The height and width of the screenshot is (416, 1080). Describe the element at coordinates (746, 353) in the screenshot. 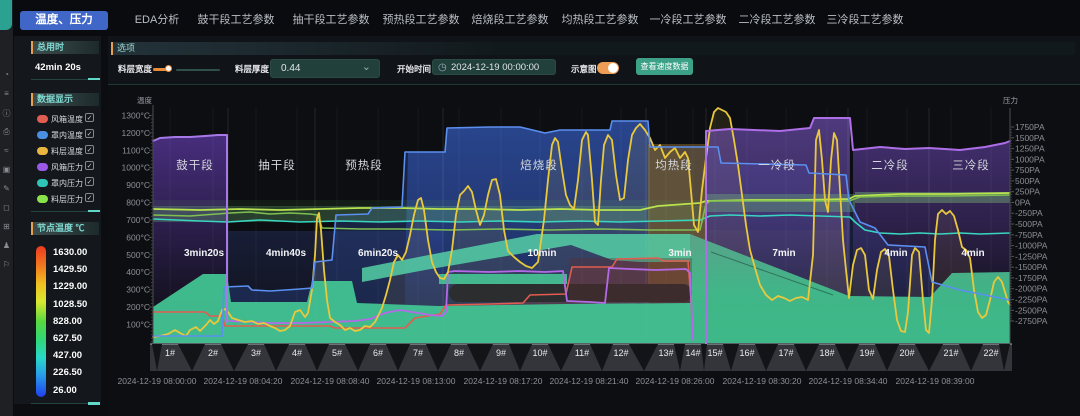

I see `svg-text: 16#` at that location.